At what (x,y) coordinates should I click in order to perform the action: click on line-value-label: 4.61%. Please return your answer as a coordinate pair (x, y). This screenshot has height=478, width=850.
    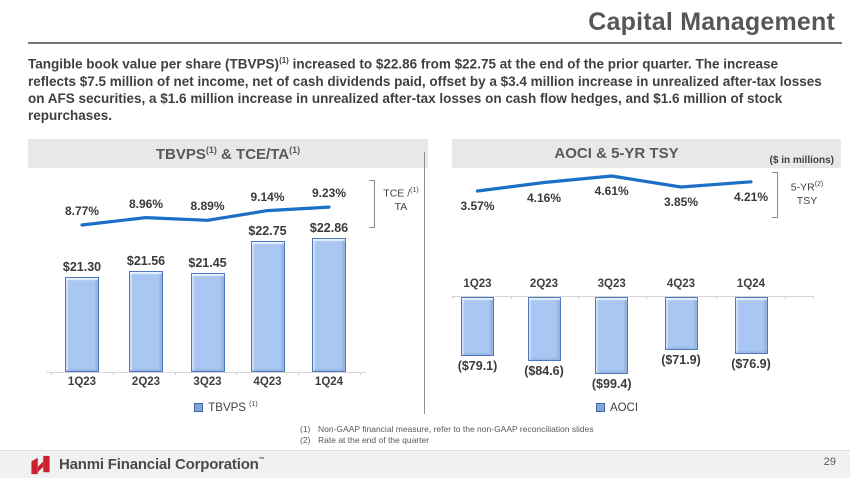
    Looking at the image, I should click on (611, 191).